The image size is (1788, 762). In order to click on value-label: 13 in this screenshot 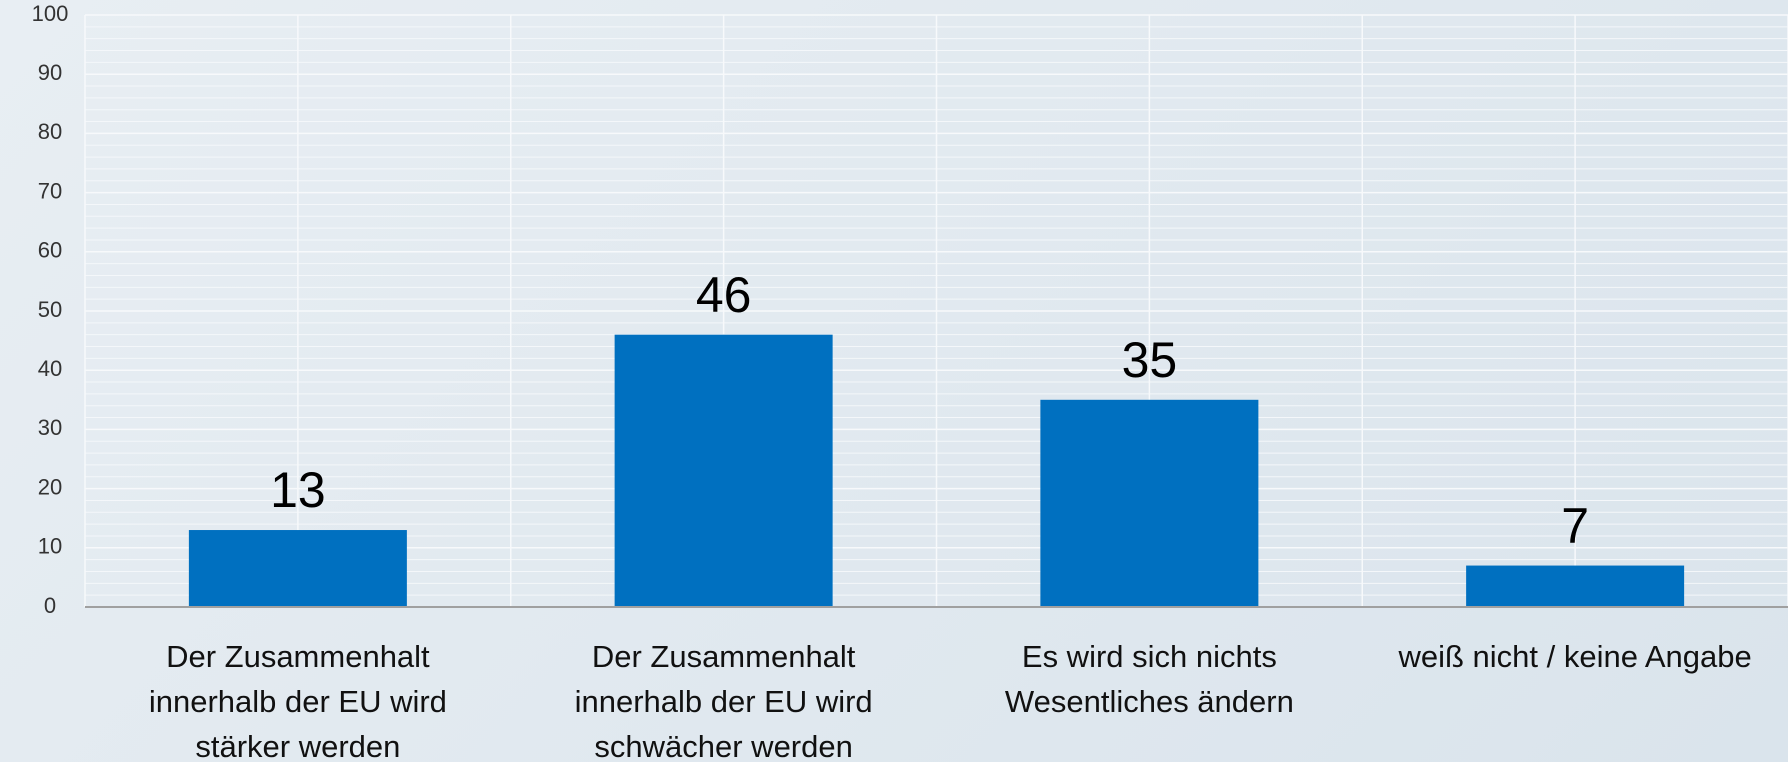, I will do `click(298, 490)`.